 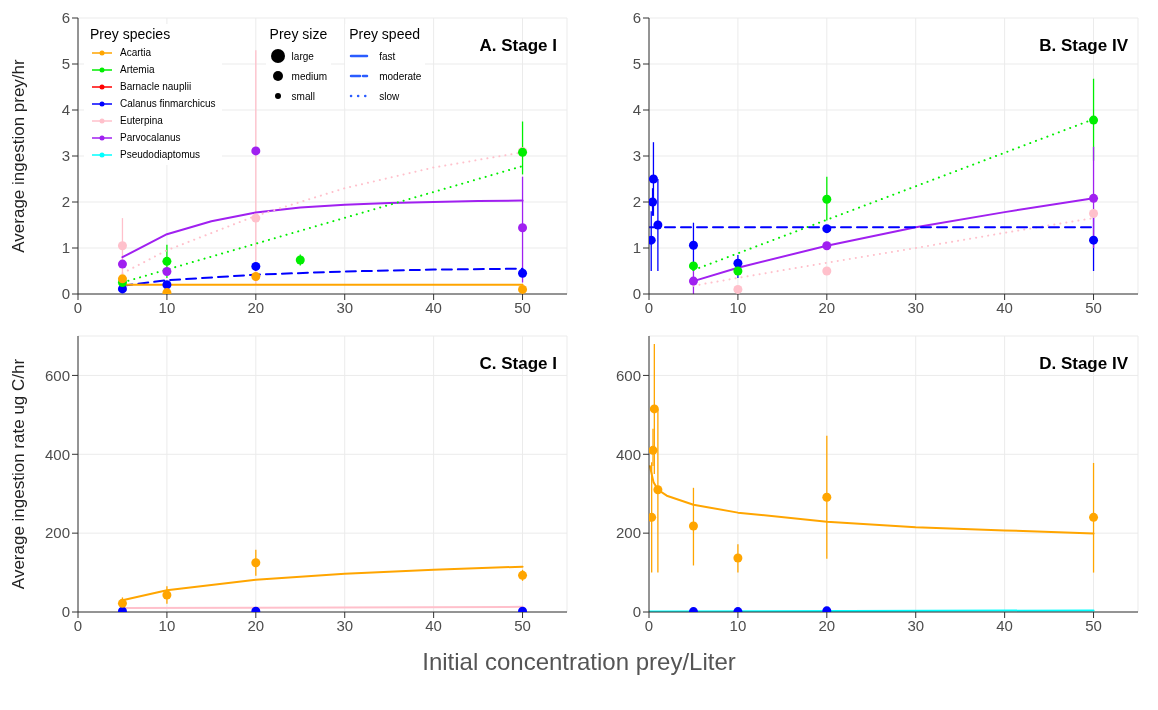 What do you see at coordinates (303, 96) in the screenshot?
I see `annotation: small` at bounding box center [303, 96].